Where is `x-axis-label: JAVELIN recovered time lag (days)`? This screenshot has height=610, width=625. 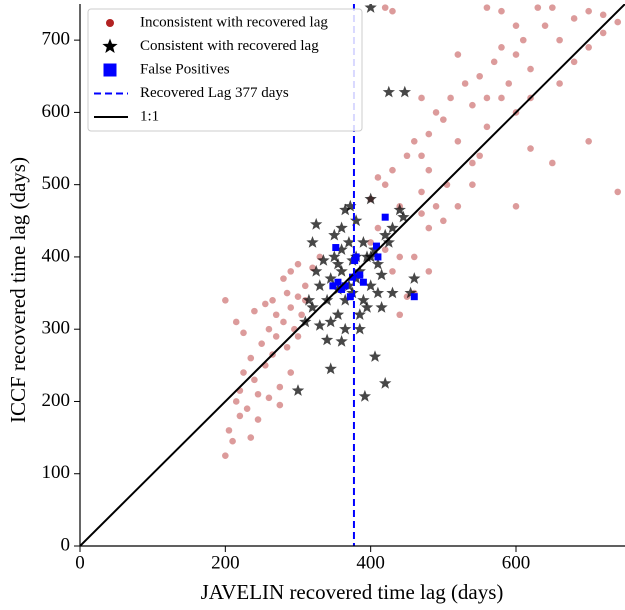 x-axis-label: JAVELIN recovered time lag (days) is located at coordinates (352, 592).